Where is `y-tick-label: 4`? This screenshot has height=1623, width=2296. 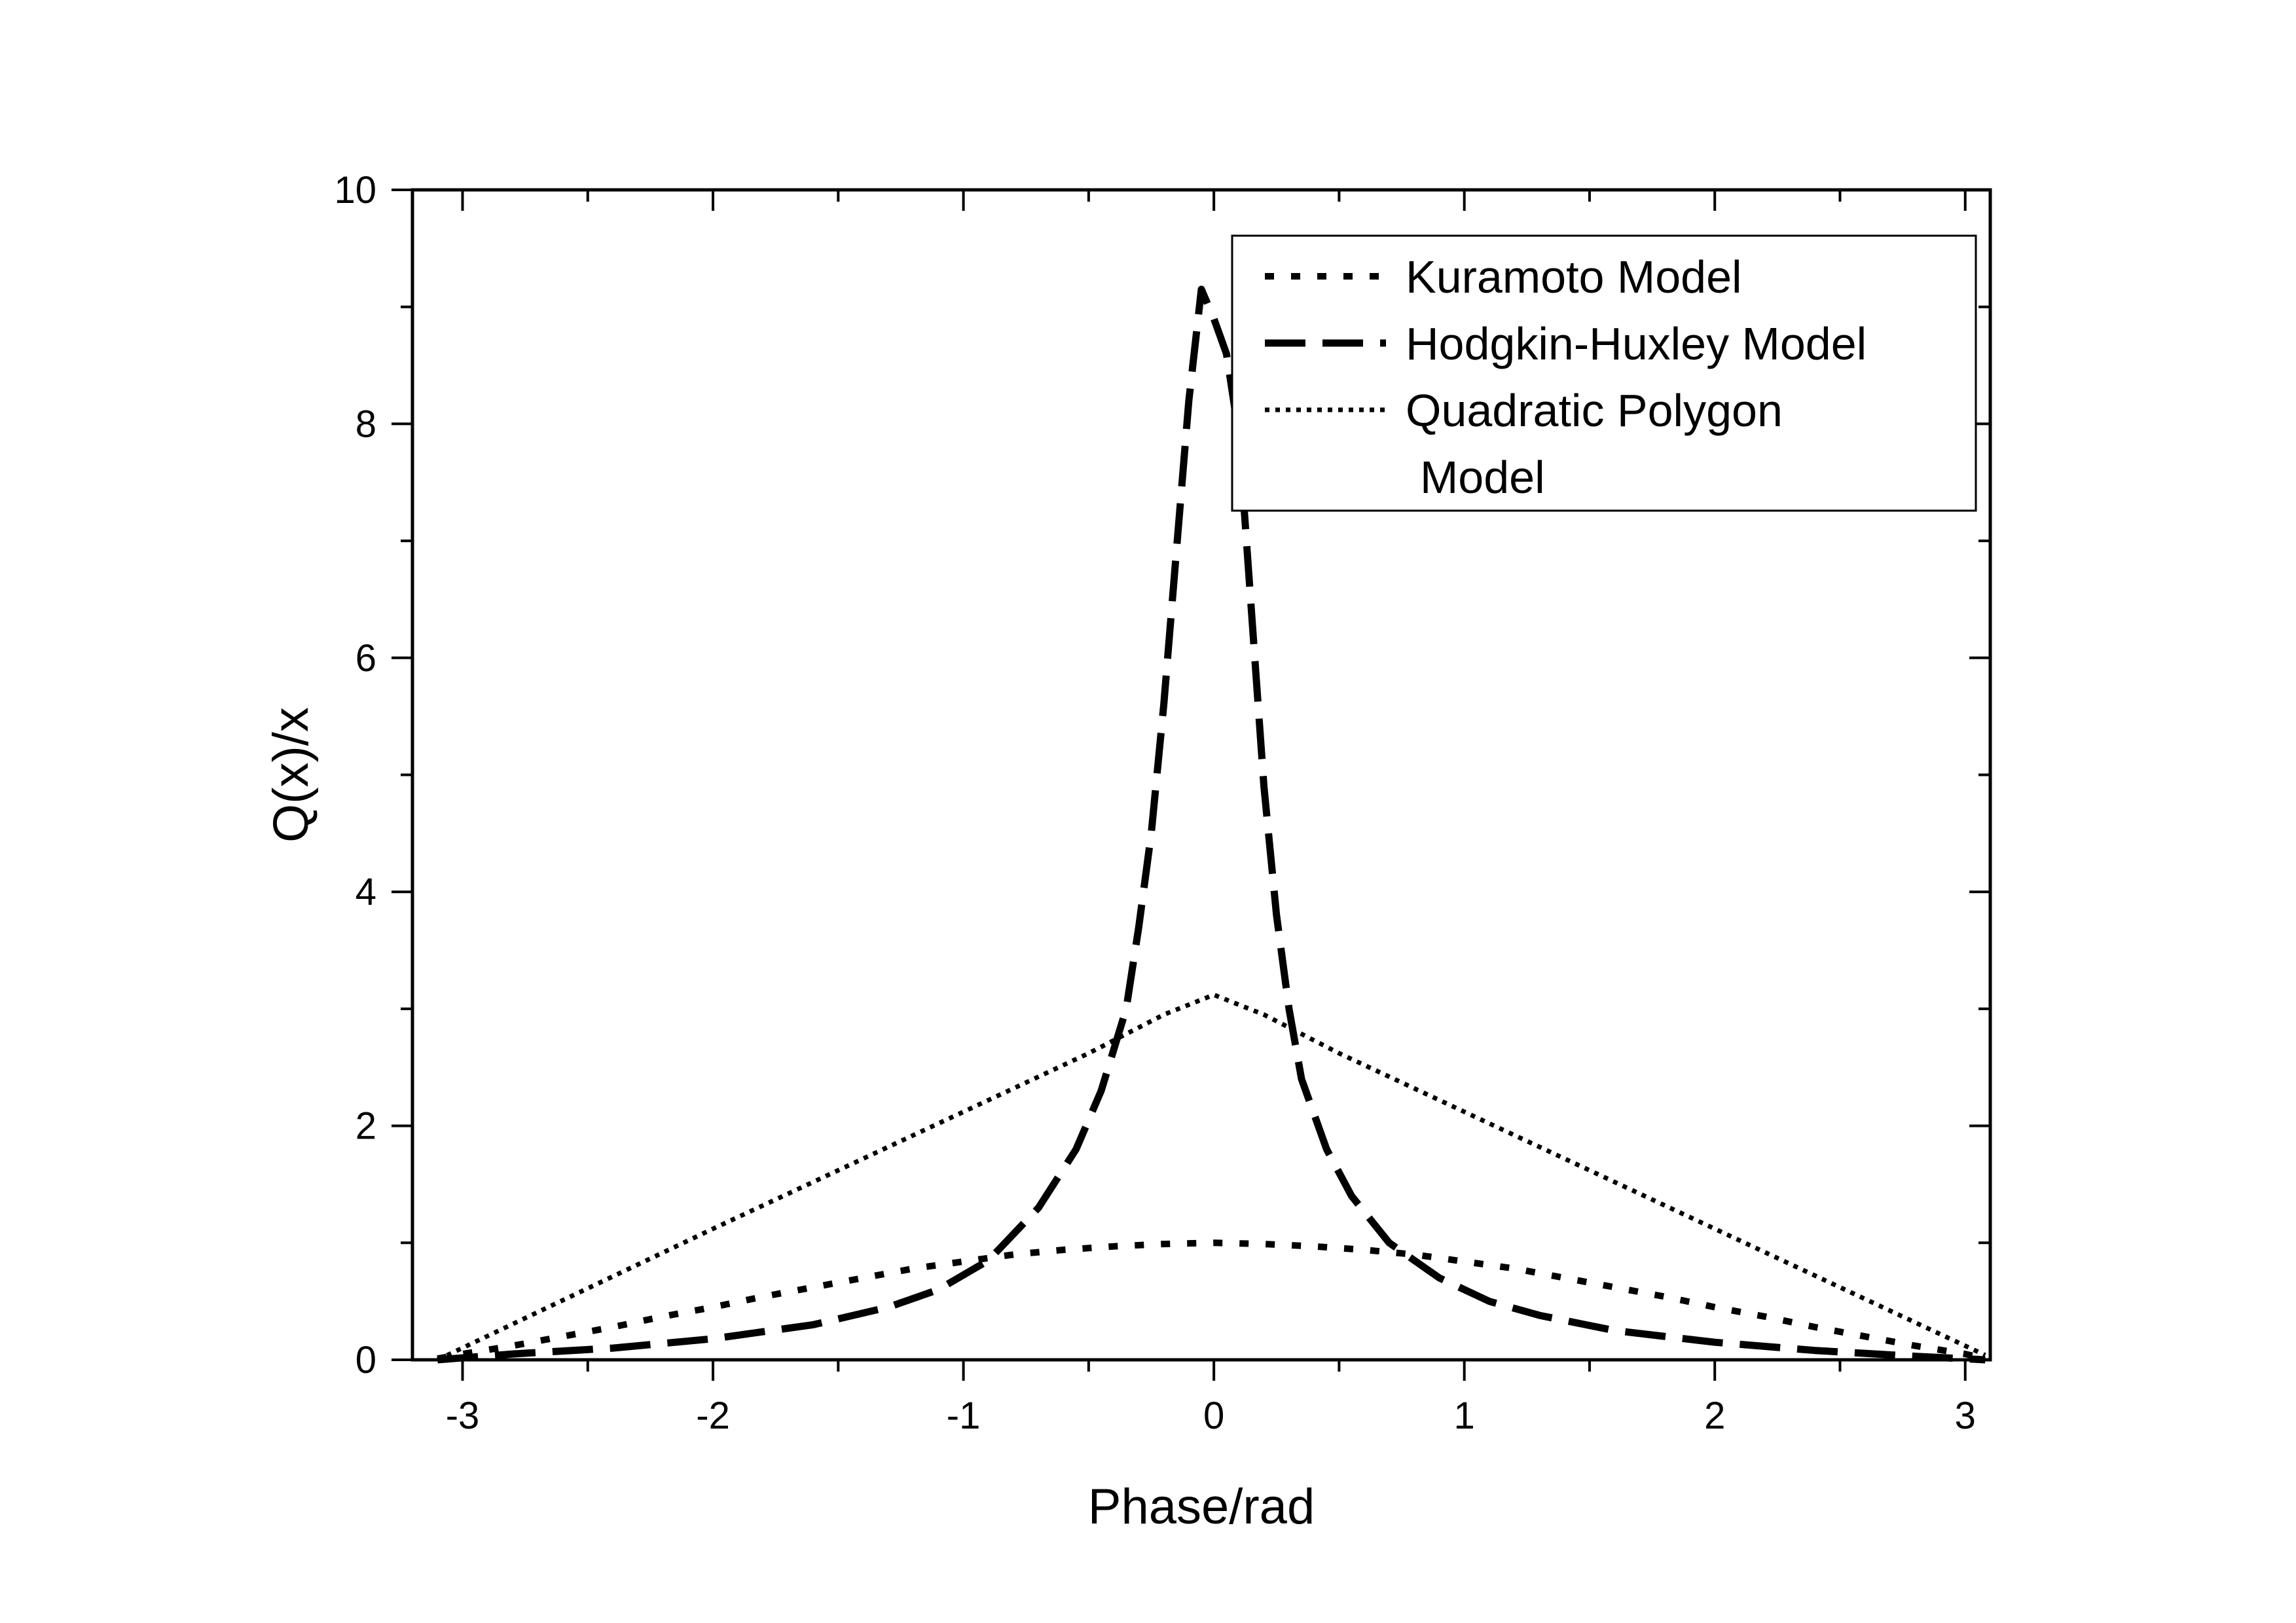
y-tick-label: 4 is located at coordinates (365, 892).